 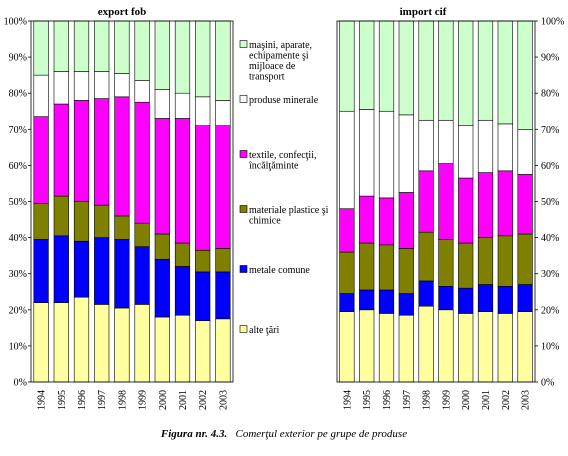 I want to click on y-tick-label-1-1: 10%, so click(x=550, y=346).